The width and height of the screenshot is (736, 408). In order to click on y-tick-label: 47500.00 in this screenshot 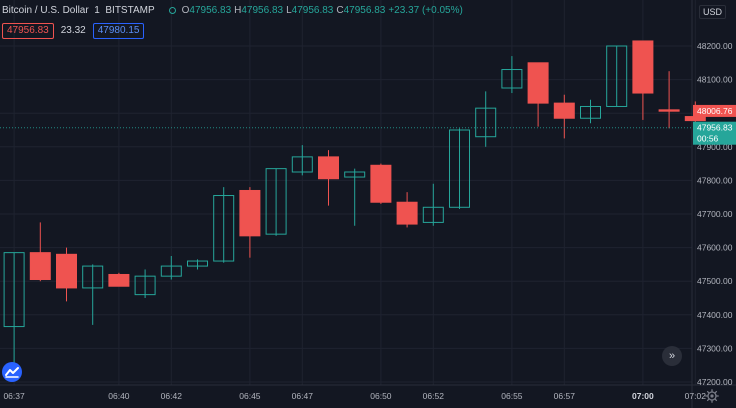, I will do `click(715, 281)`.